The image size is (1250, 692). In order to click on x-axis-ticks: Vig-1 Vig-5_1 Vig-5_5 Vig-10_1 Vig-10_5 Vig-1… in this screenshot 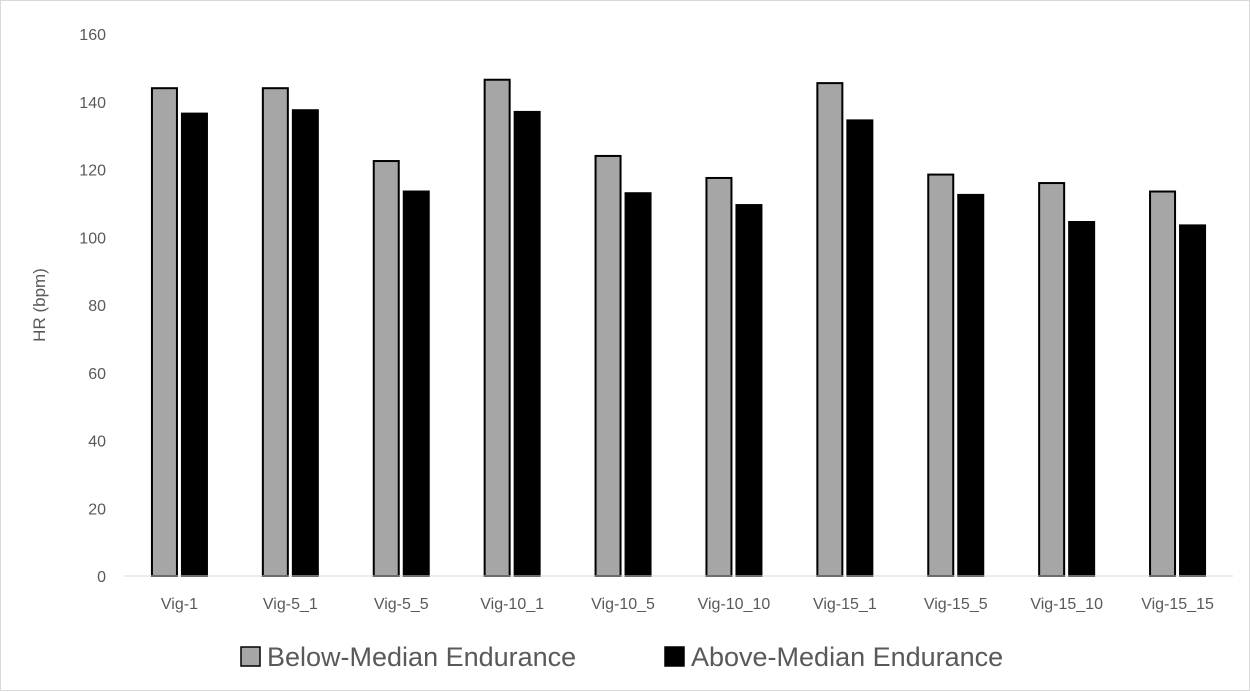, I will do `click(687, 604)`.